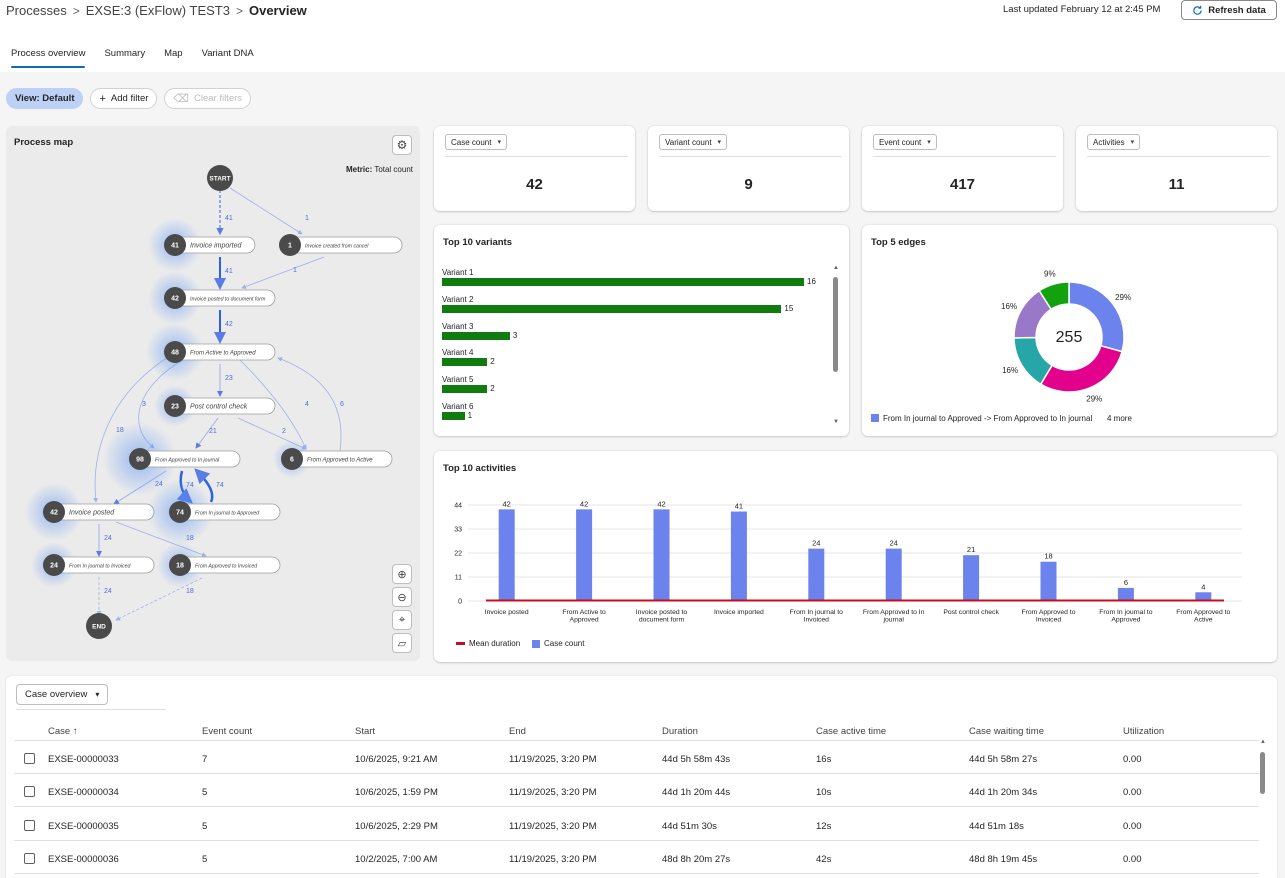 Image resolution: width=1285 pixels, height=878 pixels. What do you see at coordinates (220, 178) in the screenshot?
I see `start-node` at bounding box center [220, 178].